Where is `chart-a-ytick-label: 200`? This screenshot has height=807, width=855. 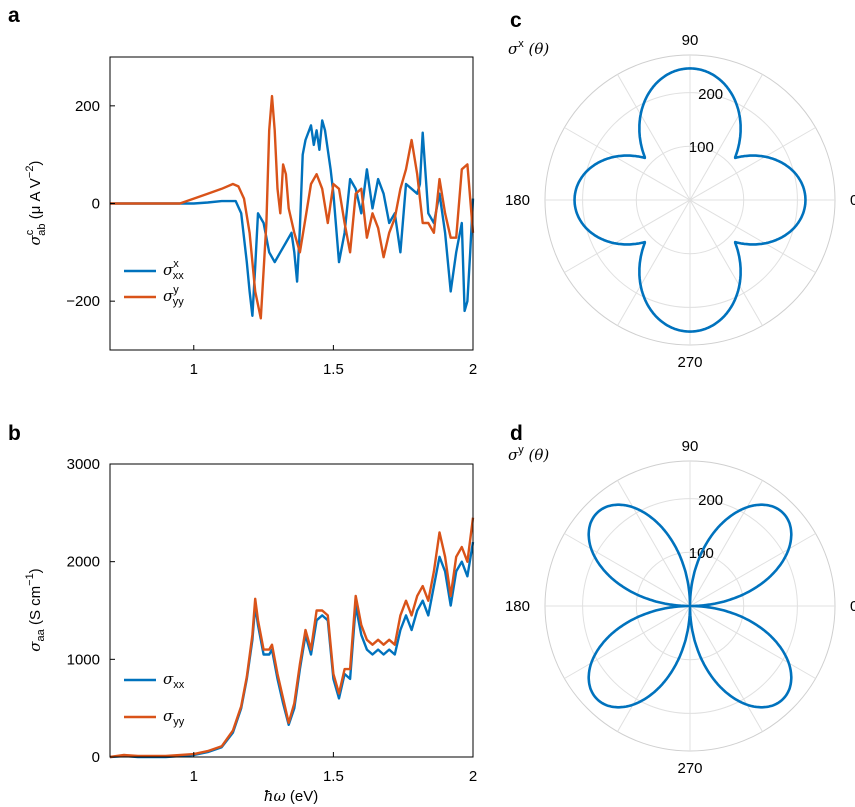 chart-a-ytick-label: 200 is located at coordinates (87, 106).